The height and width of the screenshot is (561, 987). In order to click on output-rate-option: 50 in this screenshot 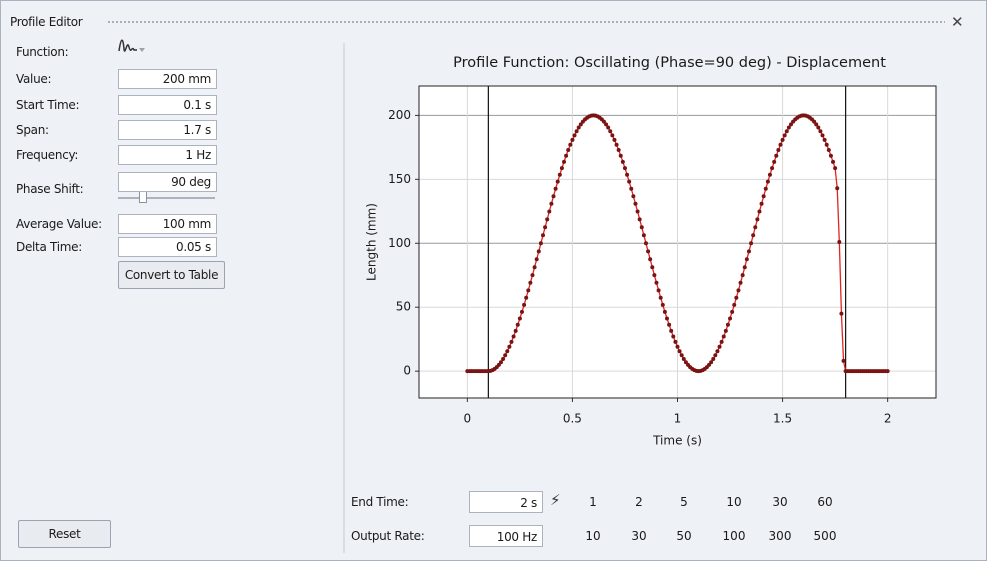, I will do `click(684, 536)`.